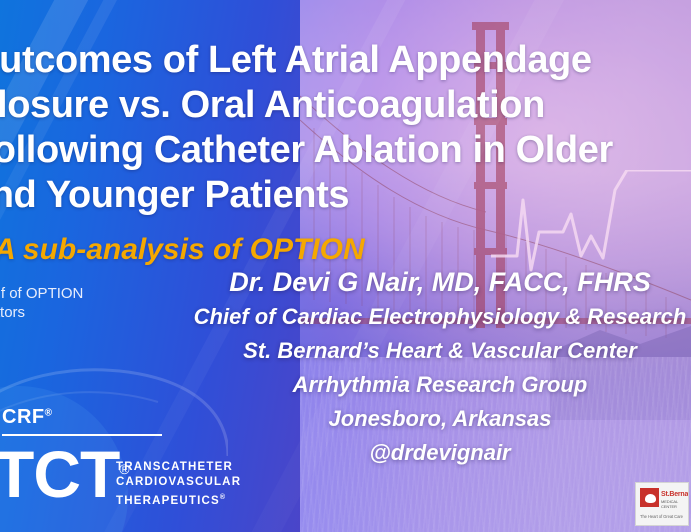  What do you see at coordinates (168, 500) in the screenshot?
I see `tct-word-line-3-text: THERAPEUTICS` at bounding box center [168, 500].